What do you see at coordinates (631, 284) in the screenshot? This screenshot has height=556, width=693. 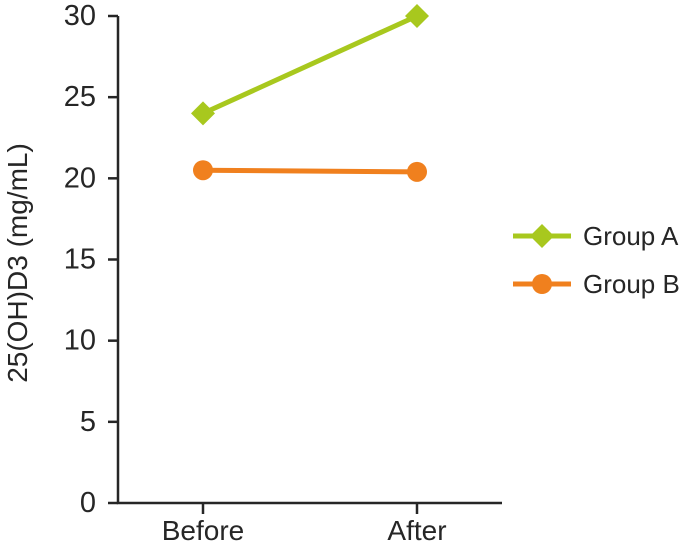 I see `legend-label: Group B` at bounding box center [631, 284].